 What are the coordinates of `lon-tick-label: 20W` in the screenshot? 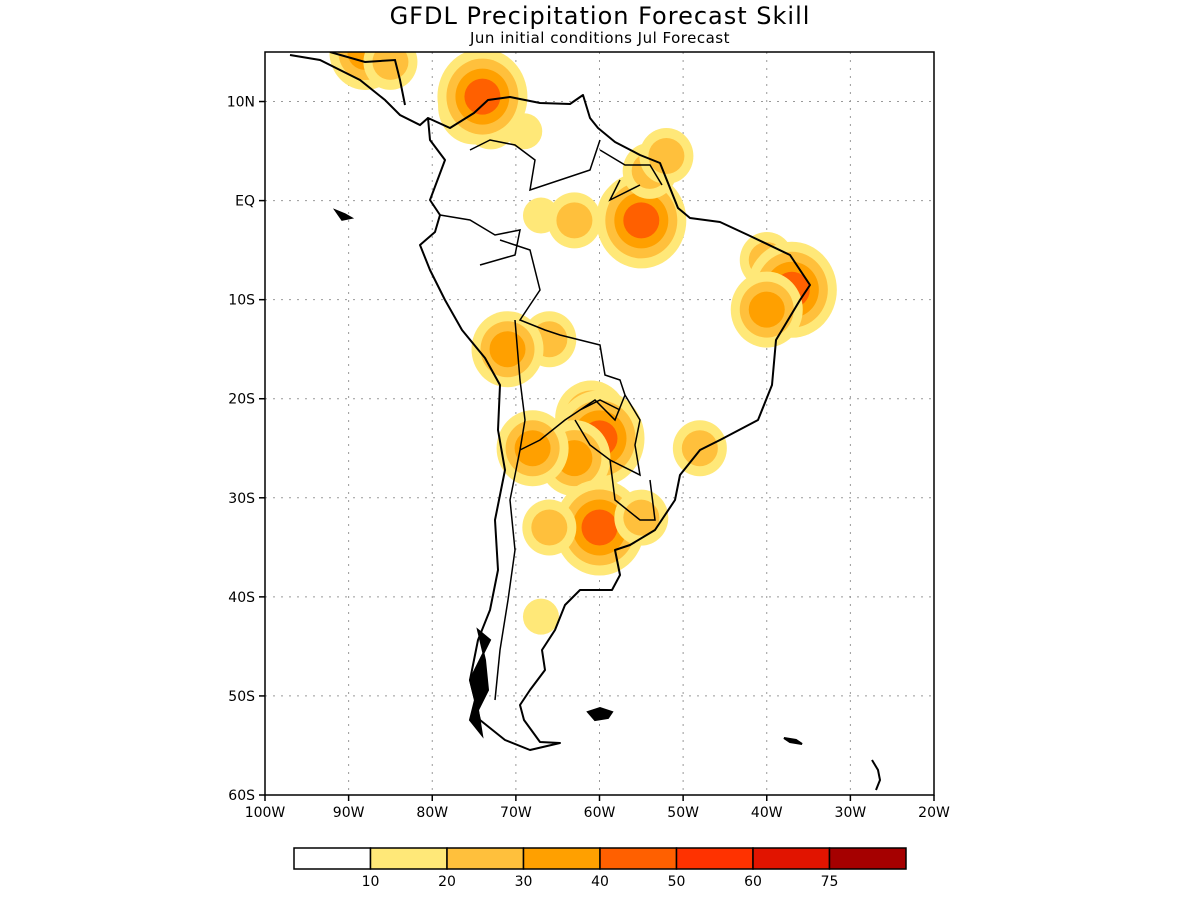 It's located at (934, 813).